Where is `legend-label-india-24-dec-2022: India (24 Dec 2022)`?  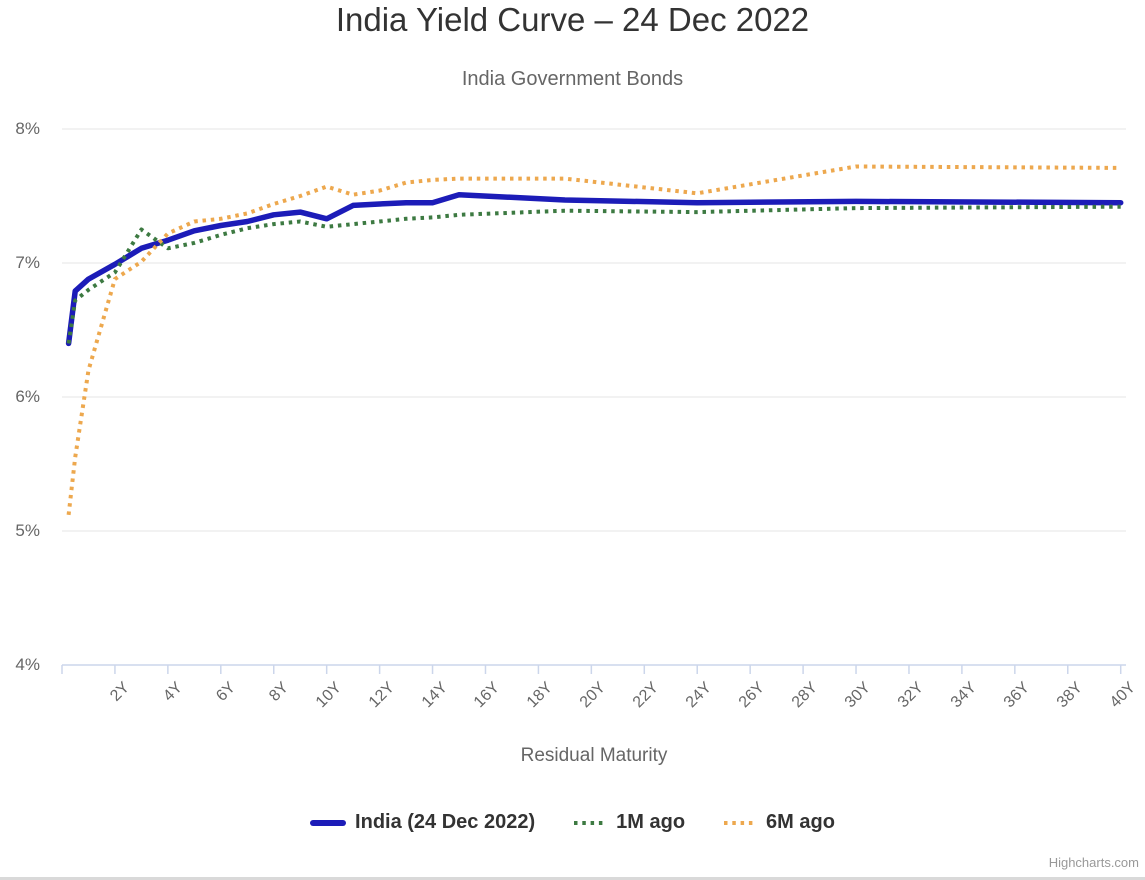 legend-label-india-24-dec-2022: India (24 Dec 2022) is located at coordinates (445, 822).